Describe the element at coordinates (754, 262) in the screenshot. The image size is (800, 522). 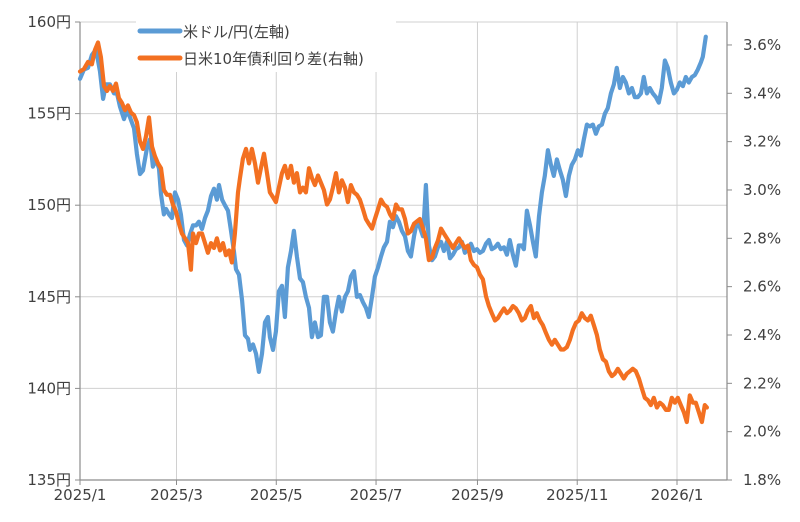
I see `right-axis-ticks: 3.6% 3.4% 3.2% 3.0% 2.8% 2.6% 2.4% 2.2% 2.0% 1.8%` at that location.